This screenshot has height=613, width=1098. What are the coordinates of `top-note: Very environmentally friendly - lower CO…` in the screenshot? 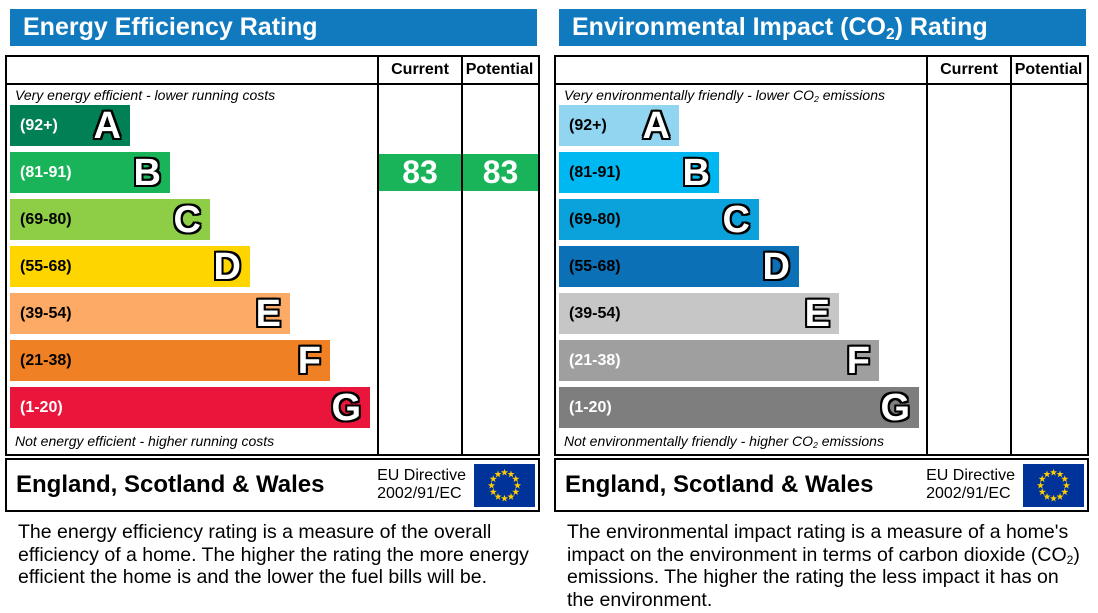 It's located at (724, 96).